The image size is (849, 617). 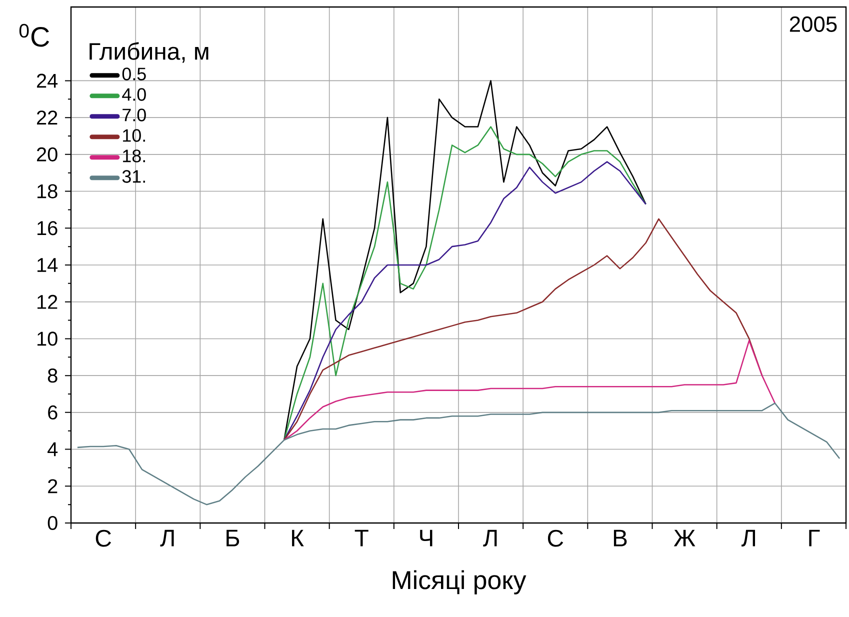 What do you see at coordinates (34, 35) in the screenshot?
I see `y-axis-title: $^{0}$C` at bounding box center [34, 35].